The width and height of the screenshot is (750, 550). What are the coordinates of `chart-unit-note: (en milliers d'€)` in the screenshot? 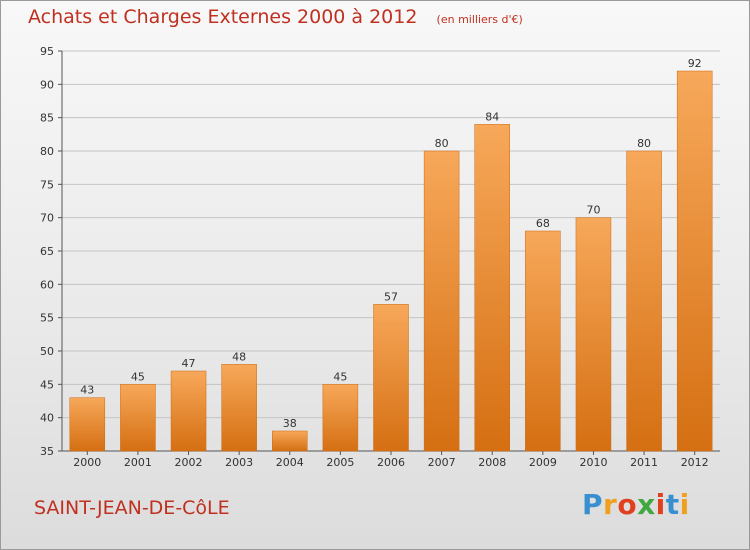 It's located at (479, 19).